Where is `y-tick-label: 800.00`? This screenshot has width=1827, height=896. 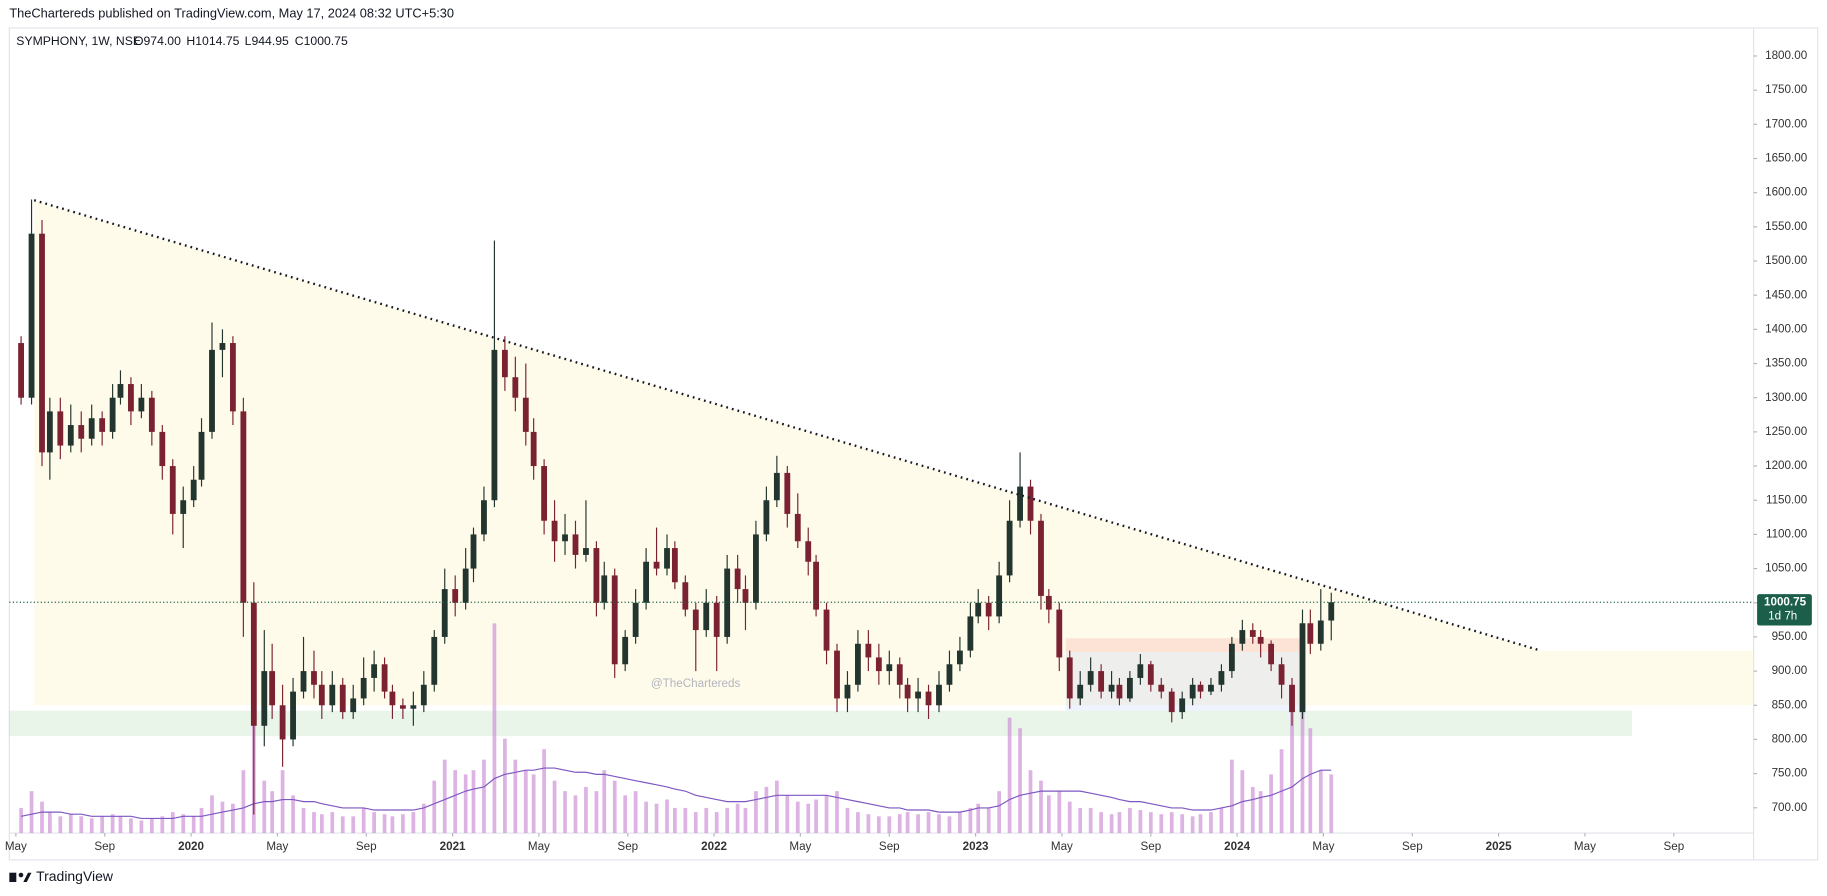
y-tick-label: 800.00 is located at coordinates (1790, 739).